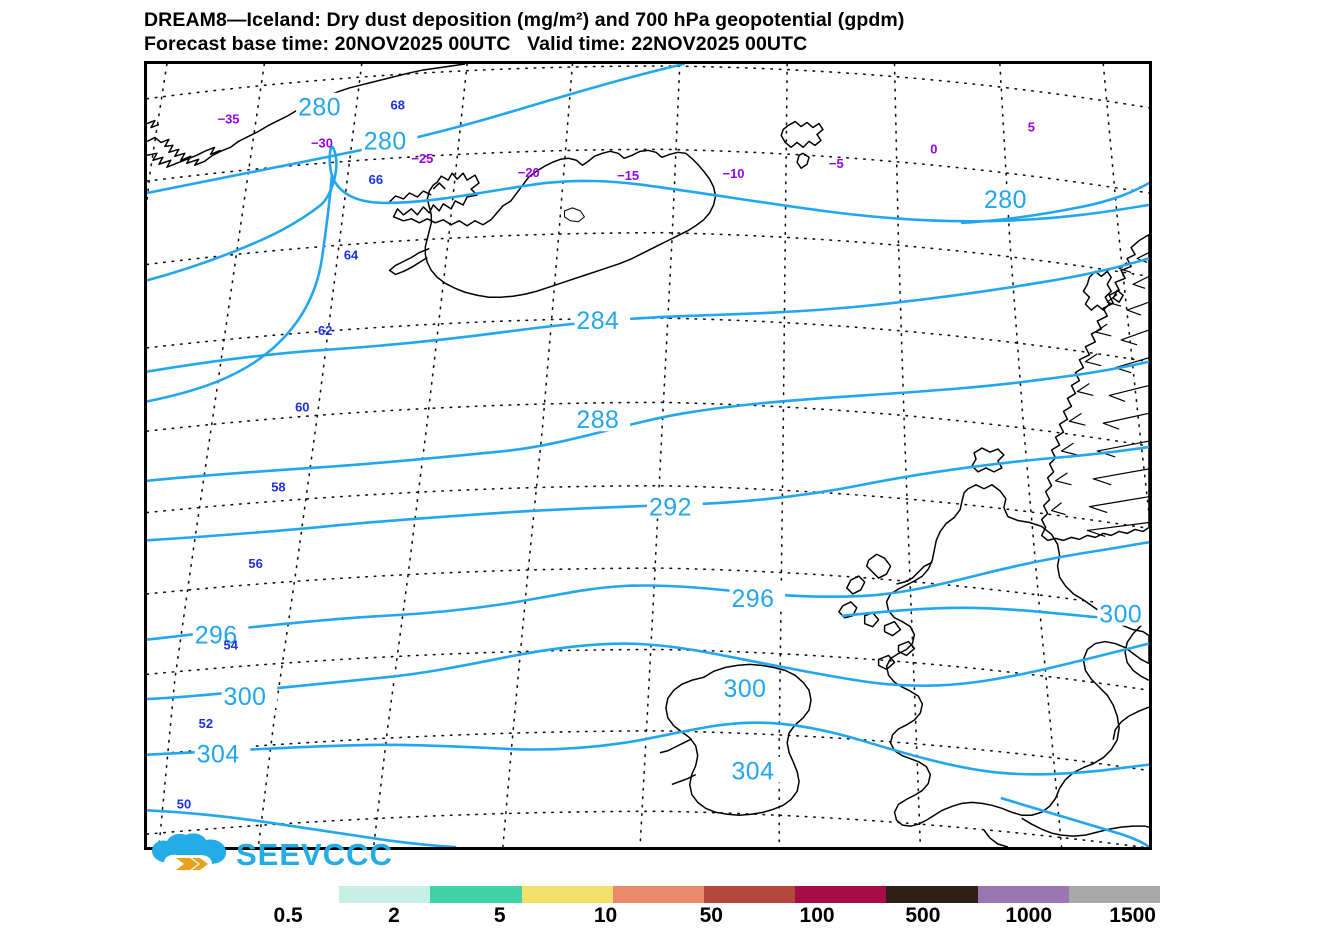 The height and width of the screenshot is (928, 1324). I want to click on svg-text: 62, so click(325, 330).